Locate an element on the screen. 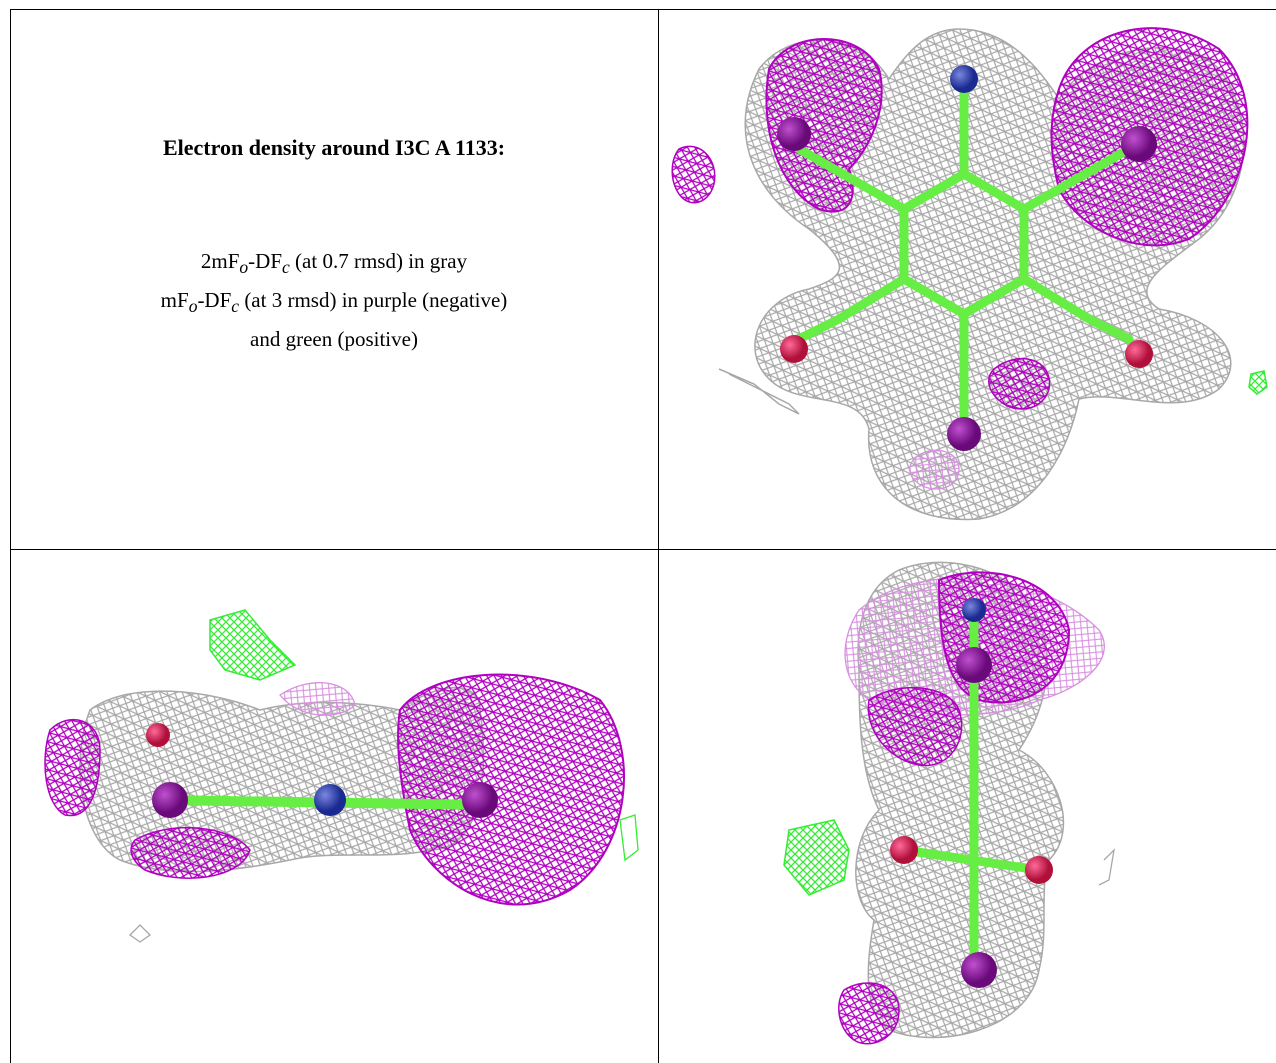 Image resolution: width=1276 pixels, height=1063 pixels. green-mesh-top is located at coordinates (253, 645).